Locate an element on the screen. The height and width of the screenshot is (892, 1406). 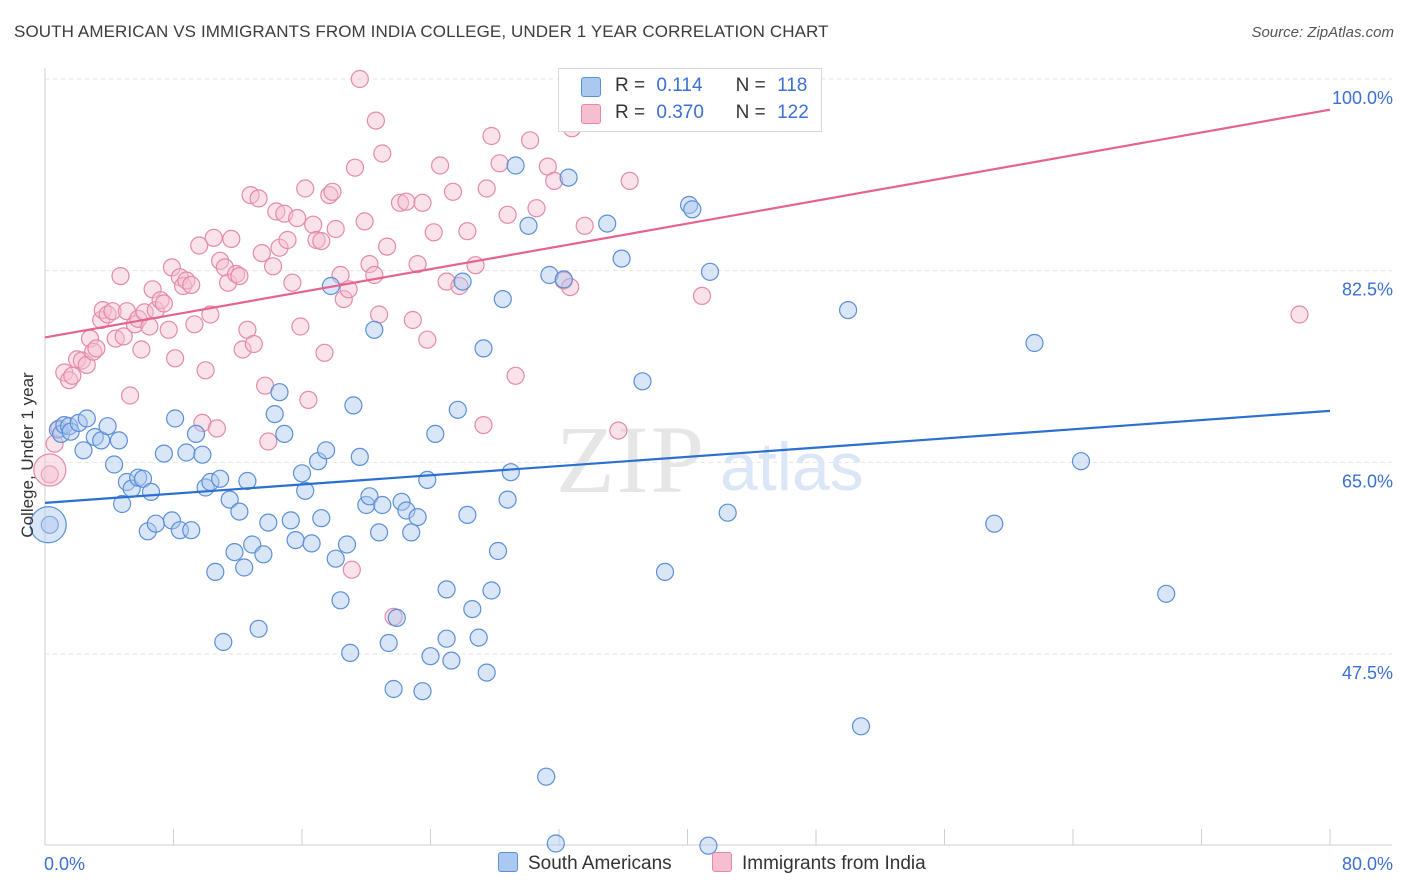
south-american-trend-line is located at coordinates (687, 456).